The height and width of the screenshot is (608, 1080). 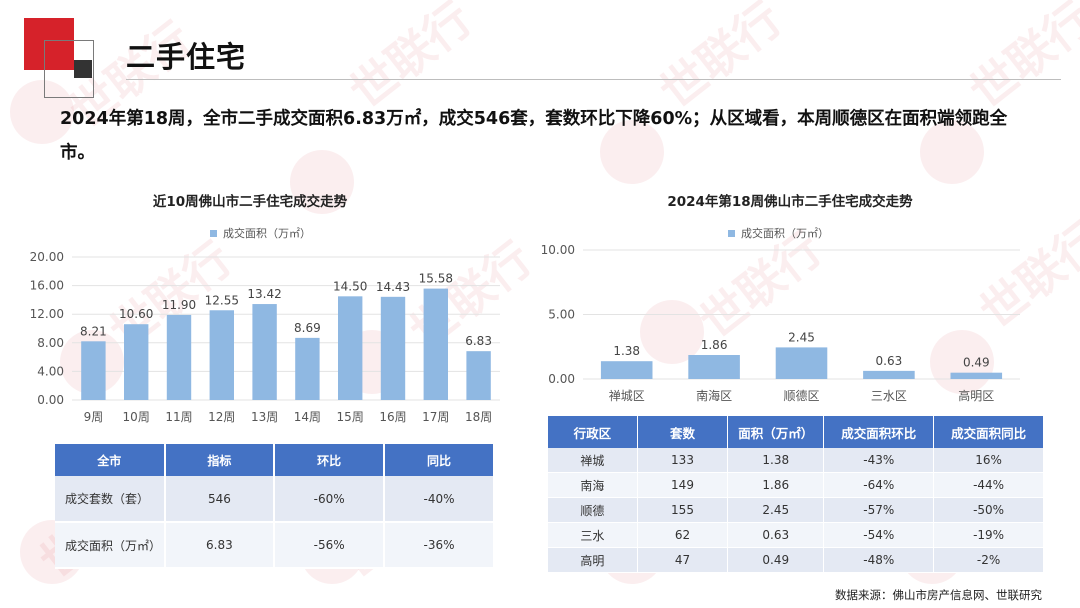 I want to click on table-cell: -60%, so click(x=330, y=499).